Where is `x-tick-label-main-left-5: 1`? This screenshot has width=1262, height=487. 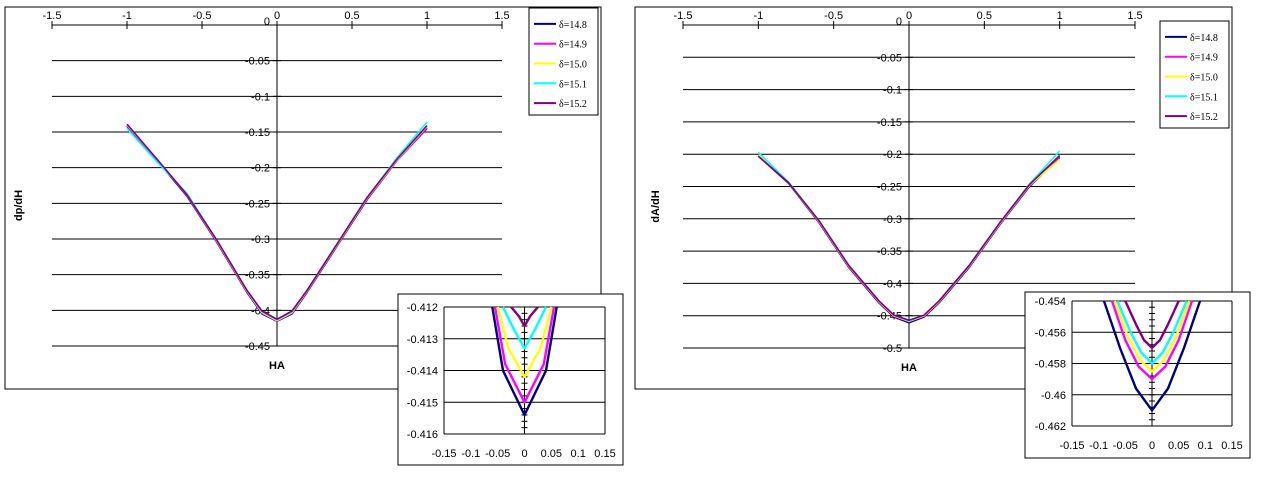 x-tick-label-main-left-5: 1 is located at coordinates (427, 16).